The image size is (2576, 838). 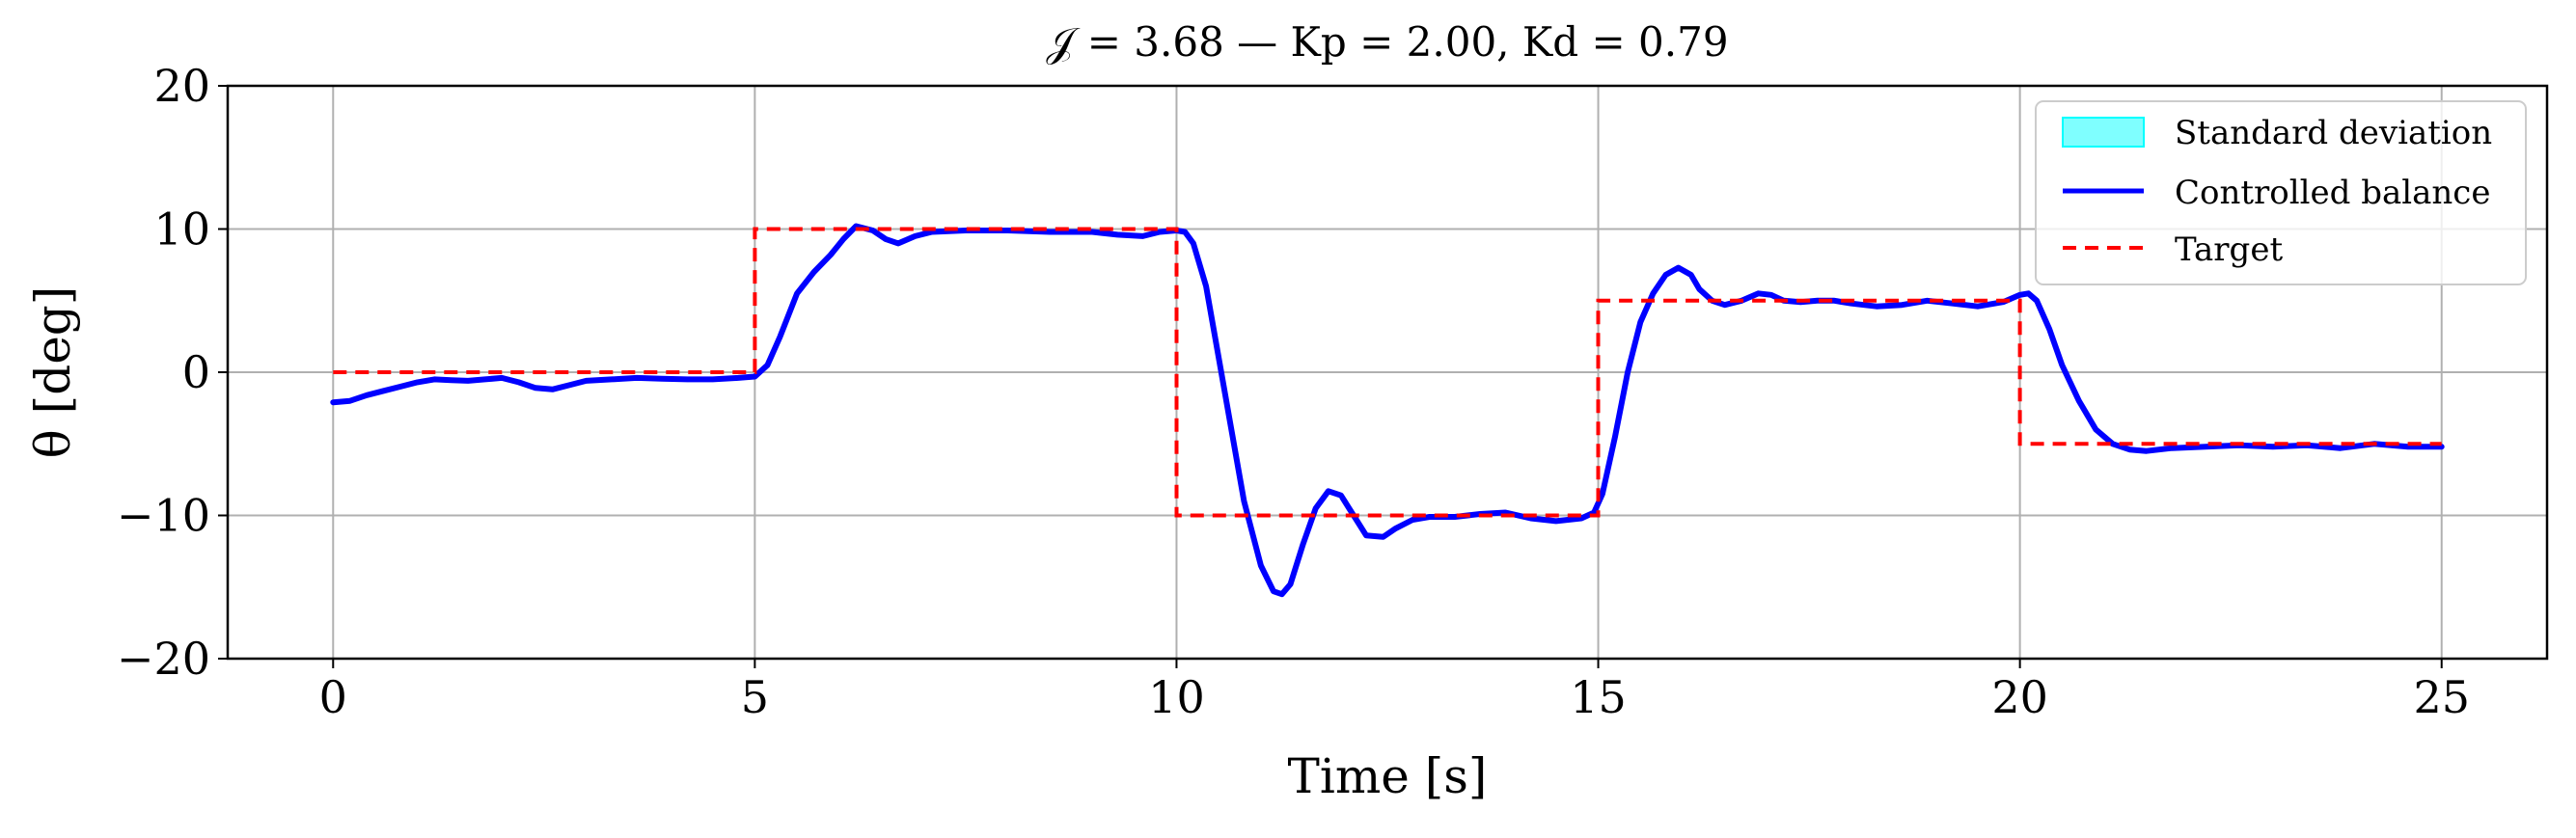 I want to click on y-tick-label: 0, so click(x=196, y=372).